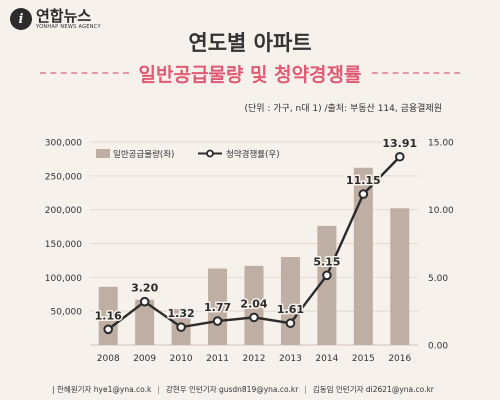  What do you see at coordinates (441, 144) in the screenshot?
I see `right-tick-label: 15.00` at bounding box center [441, 144].